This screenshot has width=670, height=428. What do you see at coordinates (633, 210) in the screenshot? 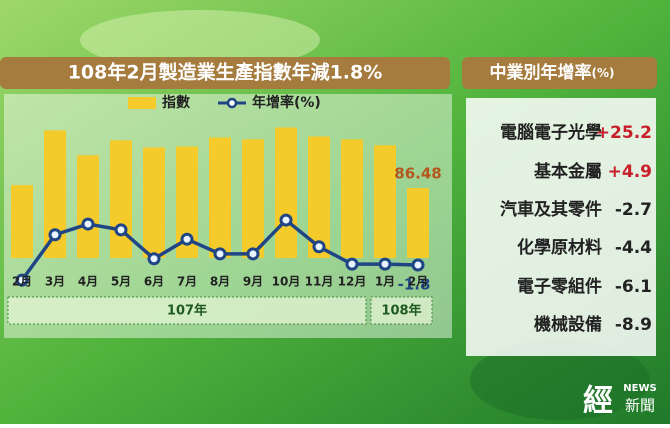
I see `row-value: -2.7` at bounding box center [633, 210].